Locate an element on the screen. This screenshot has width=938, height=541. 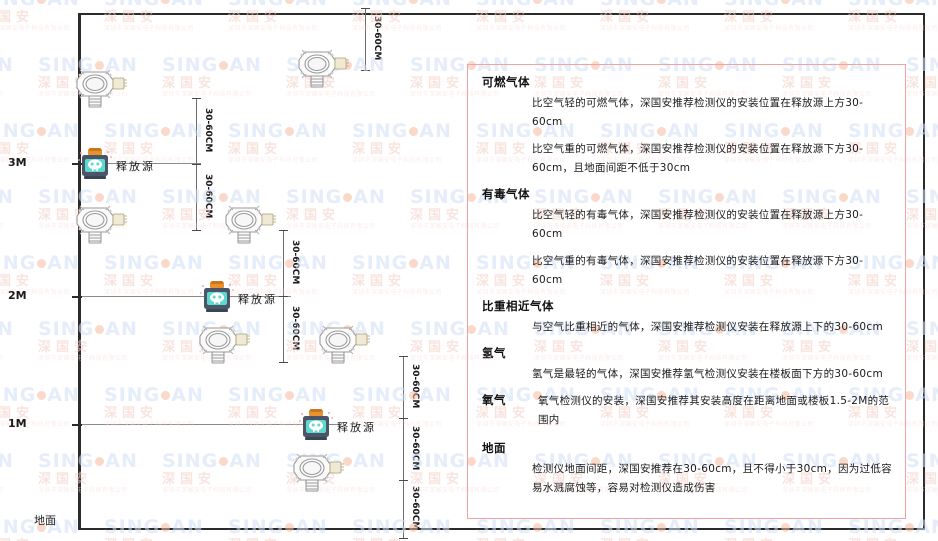
release-source-icon is located at coordinates (95, 163).